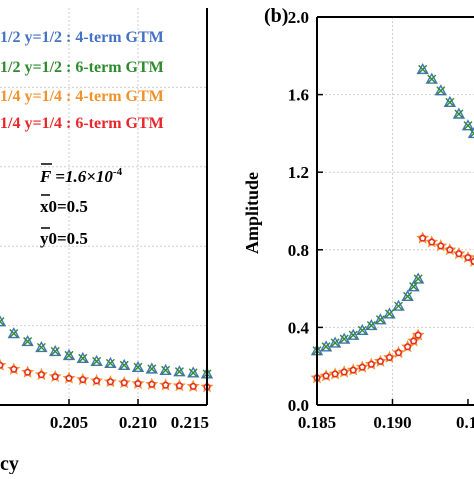 This screenshot has height=479, width=474. What do you see at coordinates (64, 206) in the screenshot?
I see `param-x0: x0=0.5` at bounding box center [64, 206].